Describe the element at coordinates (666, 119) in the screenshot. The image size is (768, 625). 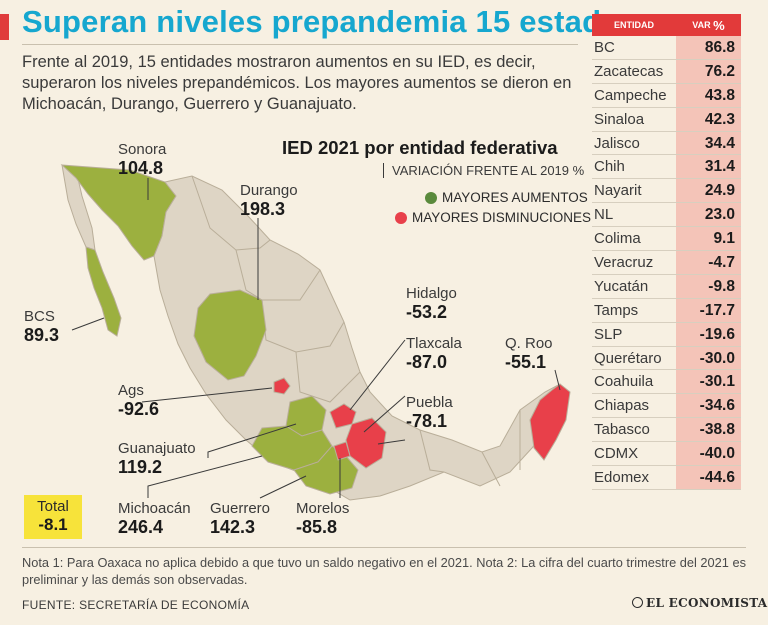
I see `table-row: Sinaloa 42.3` at that location.